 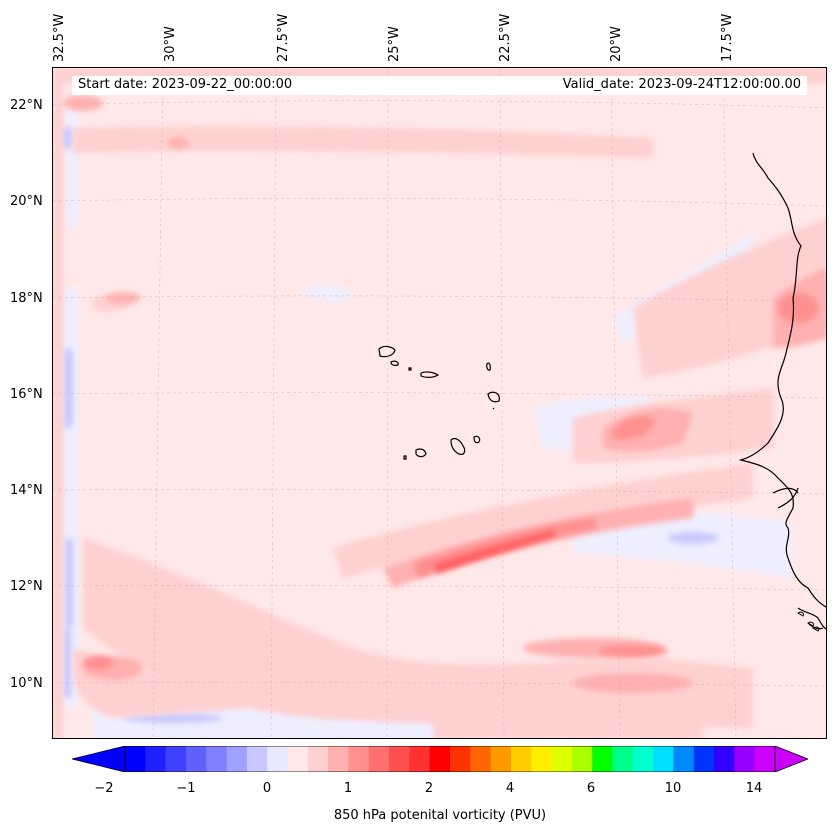 What do you see at coordinates (186, 788) in the screenshot?
I see `colorbar-tick-neg1: −1` at bounding box center [186, 788].